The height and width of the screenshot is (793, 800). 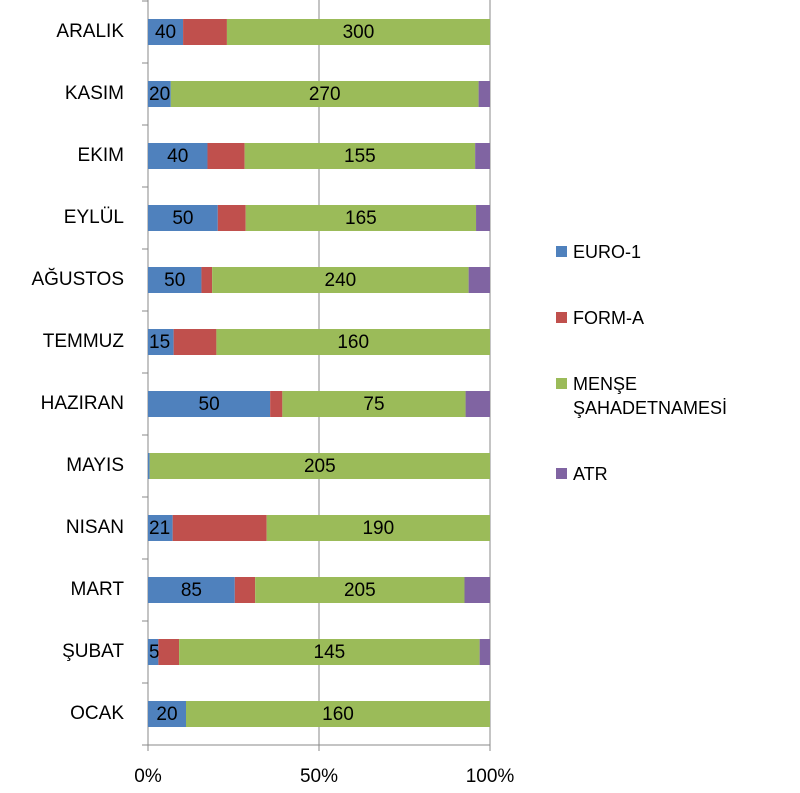 I want to click on x-tick-label: 50%, so click(x=319, y=776).